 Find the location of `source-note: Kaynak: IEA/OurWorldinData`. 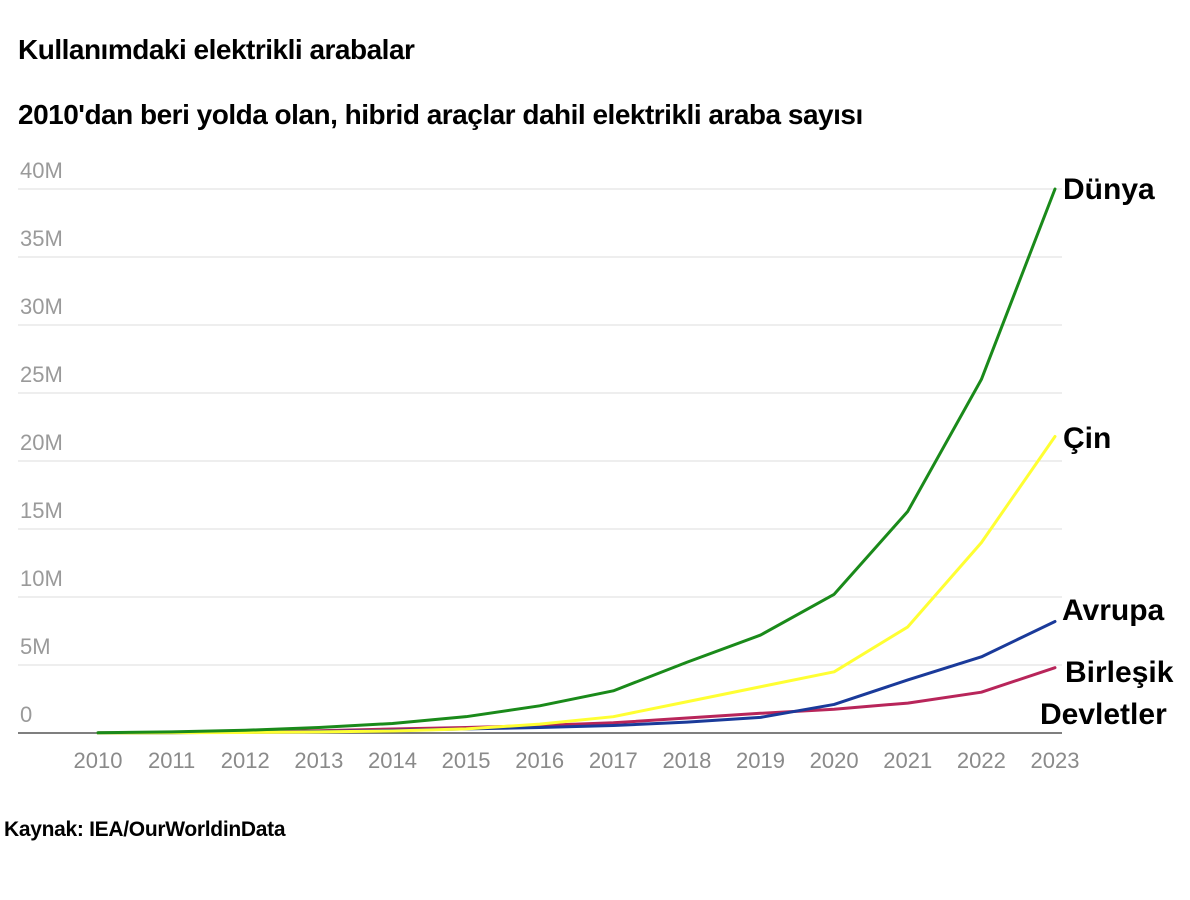

source-note: Kaynak: IEA/OurWorldinData is located at coordinates (145, 829).